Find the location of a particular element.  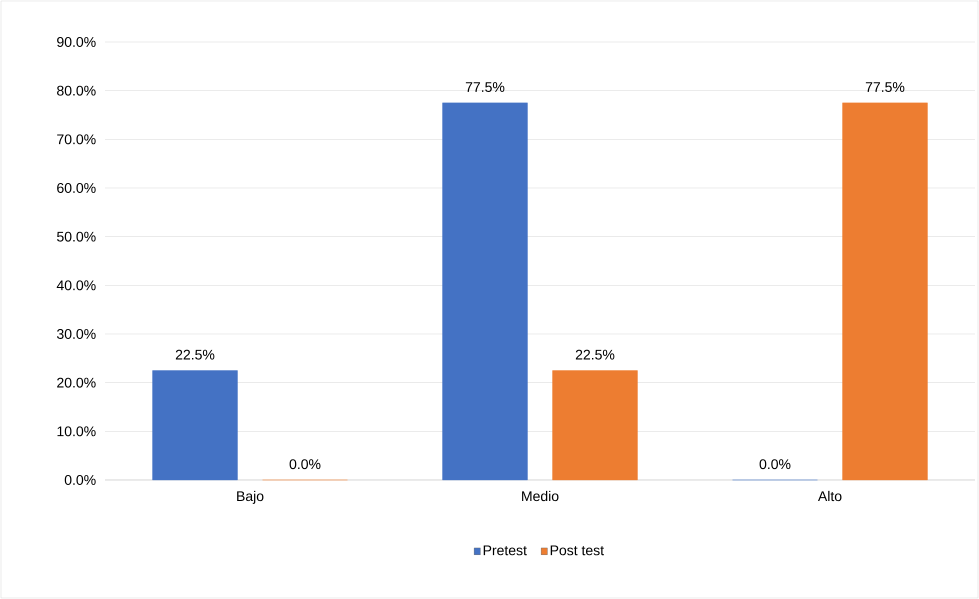

y-tick-label: 20.0% is located at coordinates (76, 383).